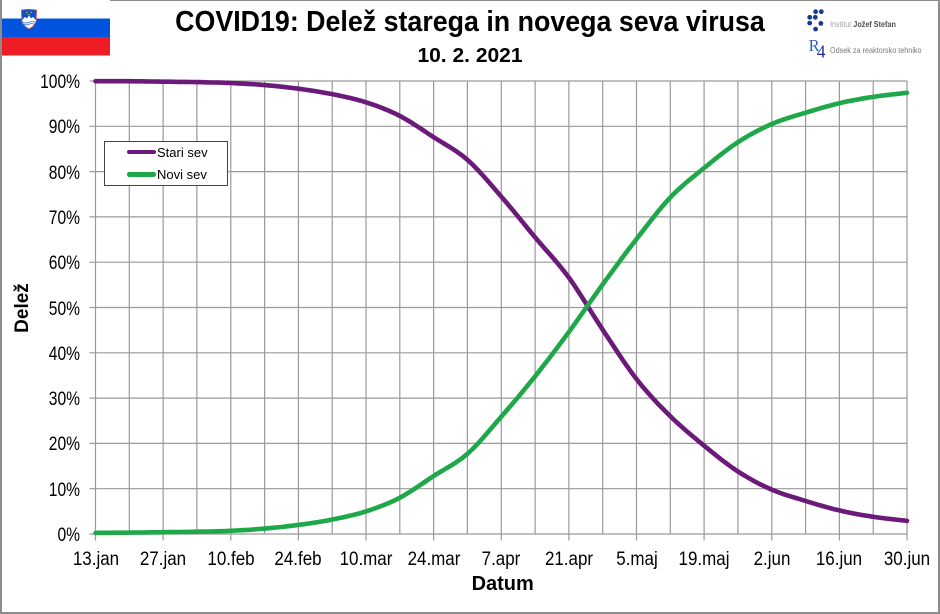 This screenshot has height=614, width=940. I want to click on svg-text: 4, so click(821, 51).